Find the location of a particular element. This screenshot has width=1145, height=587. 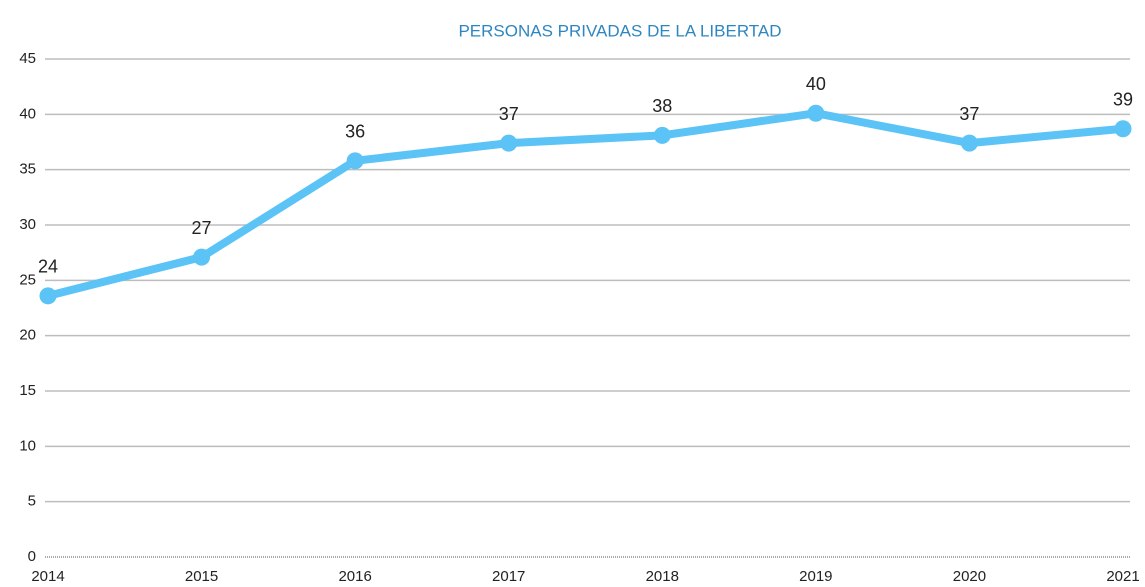

x-tick-label: 2020 is located at coordinates (969, 576).